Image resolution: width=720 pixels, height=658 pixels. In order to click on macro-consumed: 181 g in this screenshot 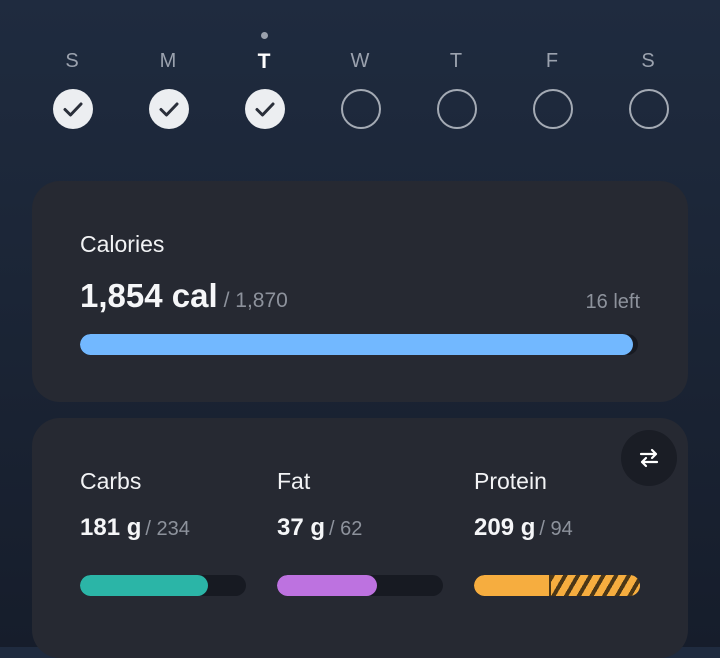, I will do `click(111, 527)`.